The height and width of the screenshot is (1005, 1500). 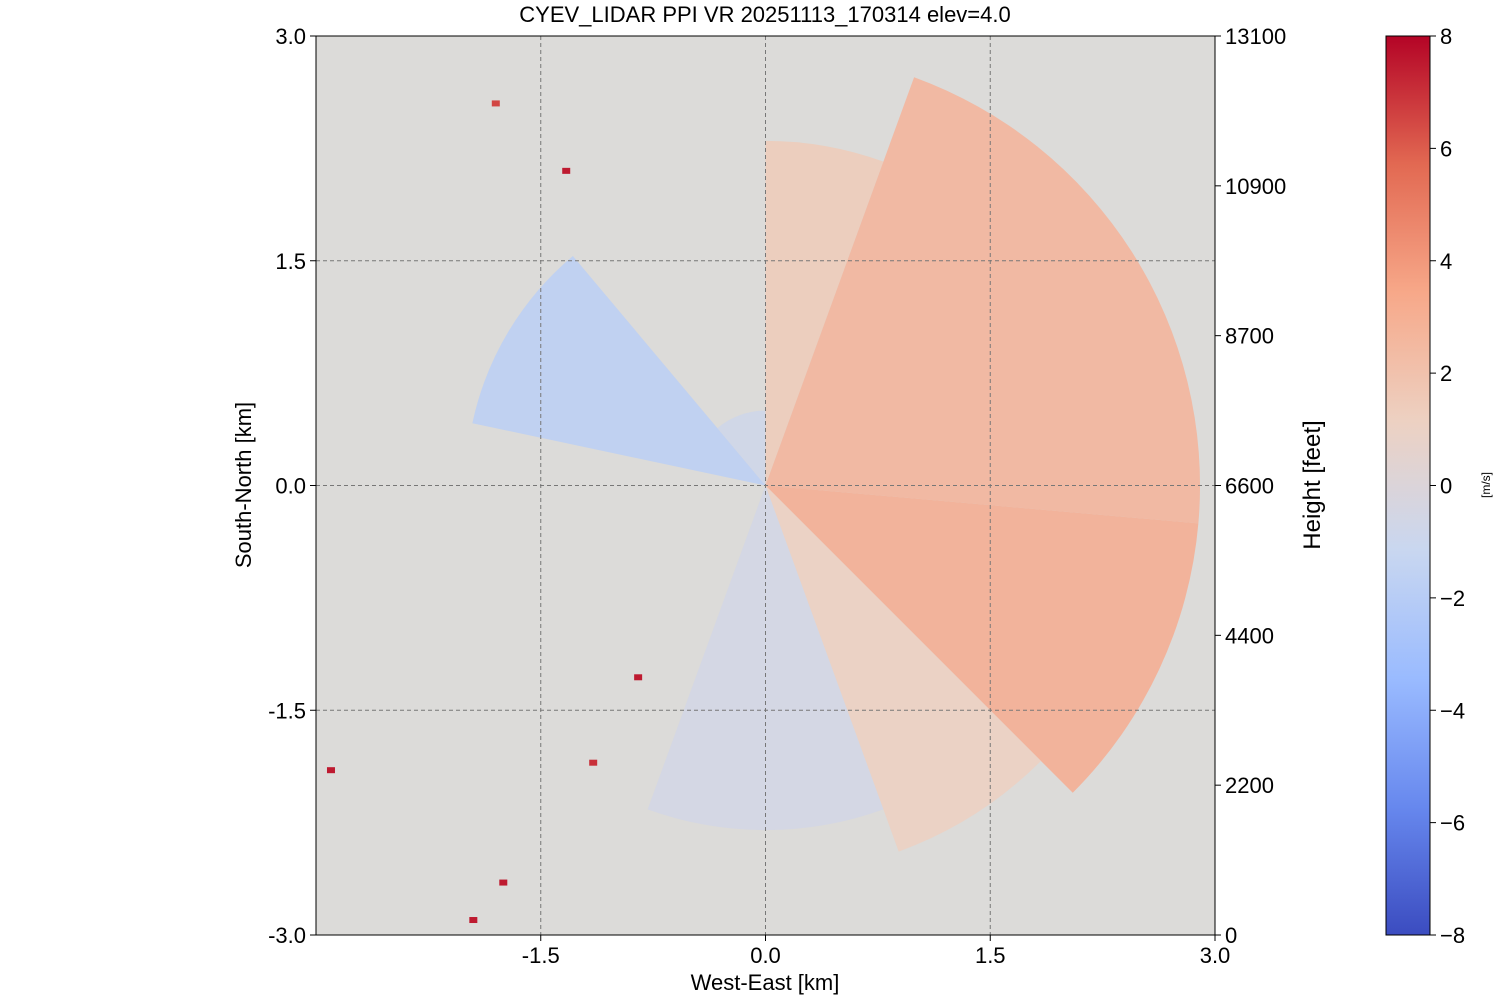 I want to click on y-axis-label: South-North [km], so click(x=243, y=485).